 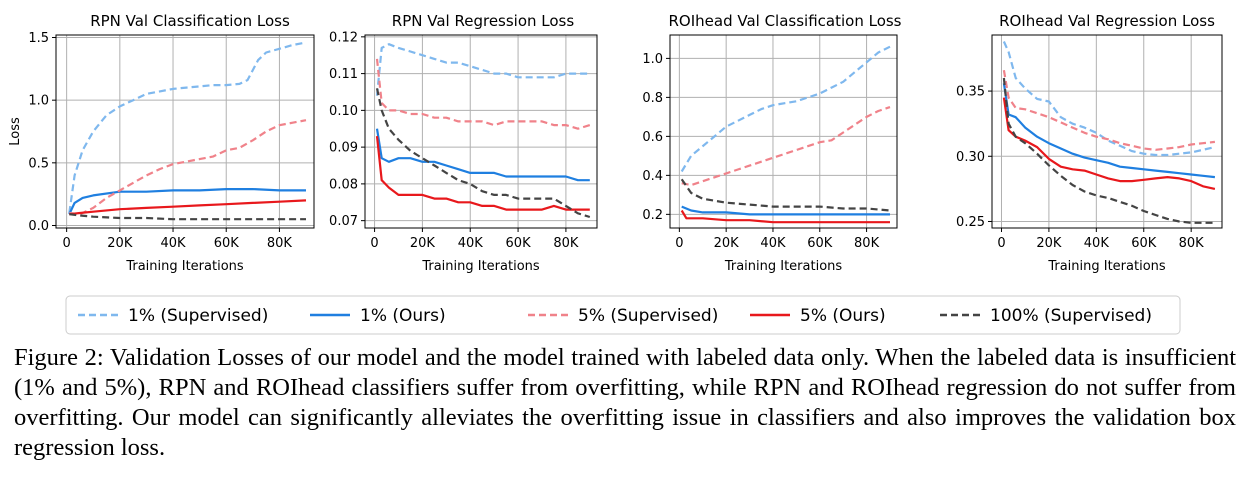 What do you see at coordinates (403, 316) in the screenshot?
I see `legend-label: 1% (Ours)` at bounding box center [403, 316].